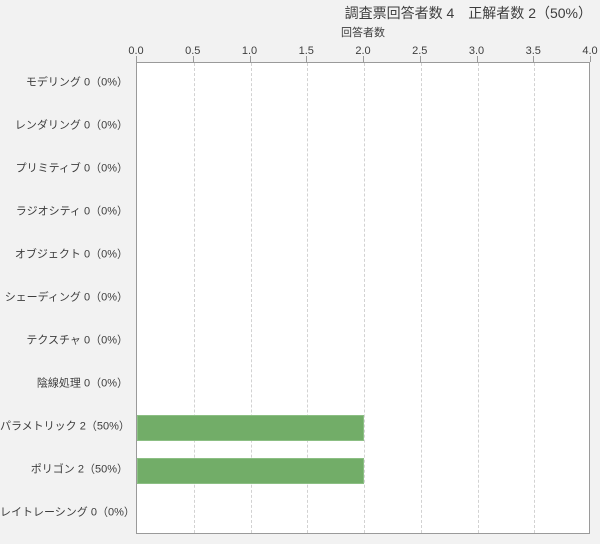  Describe the element at coordinates (71, 125) in the screenshot. I see `y-axis-category-label: レンダリング 0（0%）` at that location.